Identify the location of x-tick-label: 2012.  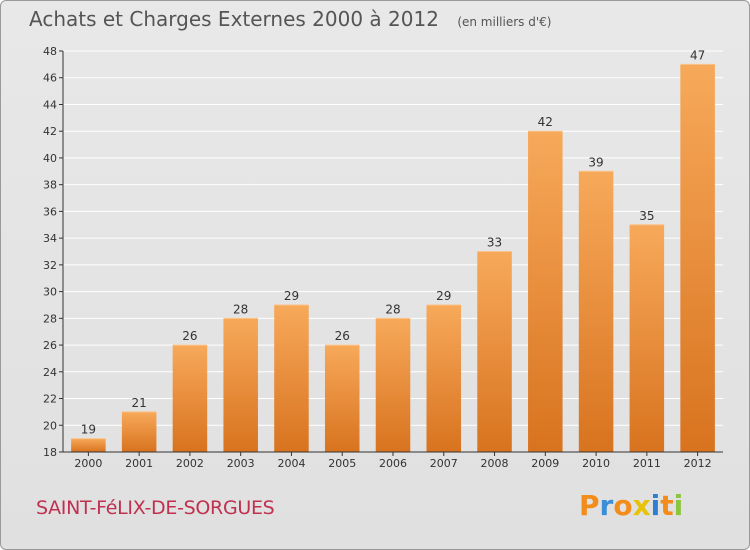
(698, 463).